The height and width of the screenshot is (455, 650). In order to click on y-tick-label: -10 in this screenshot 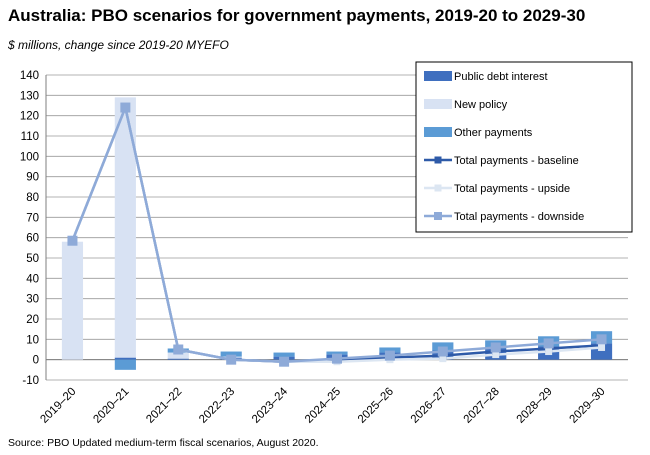, I will do `click(30, 381)`.